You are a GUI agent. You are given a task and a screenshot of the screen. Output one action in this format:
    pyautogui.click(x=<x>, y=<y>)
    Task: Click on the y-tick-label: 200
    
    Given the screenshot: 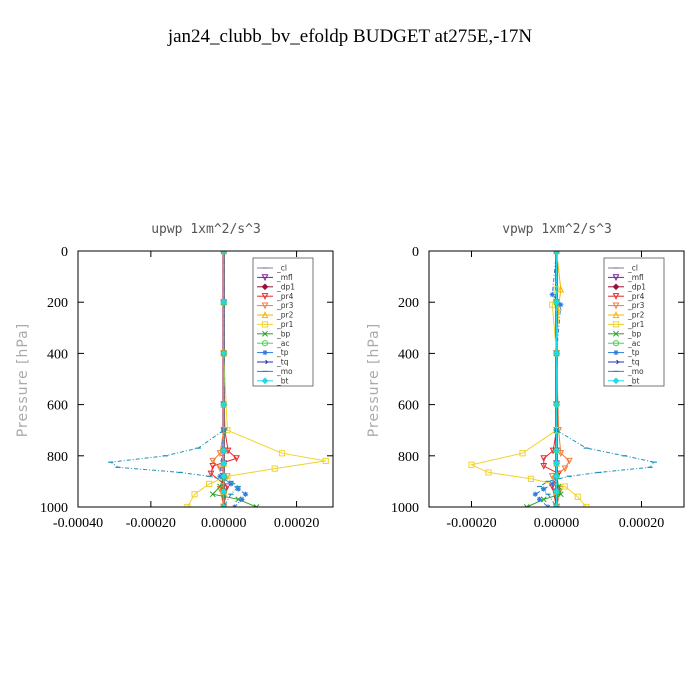 What is the action you would take?
    pyautogui.click(x=408, y=303)
    